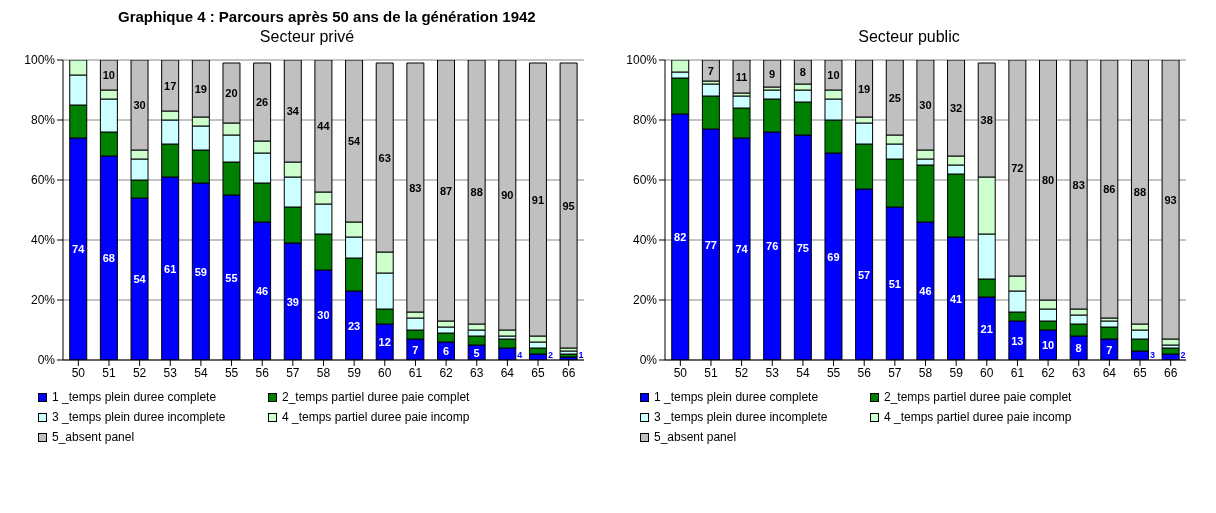  I want to click on data-label: 95, so click(568, 205).